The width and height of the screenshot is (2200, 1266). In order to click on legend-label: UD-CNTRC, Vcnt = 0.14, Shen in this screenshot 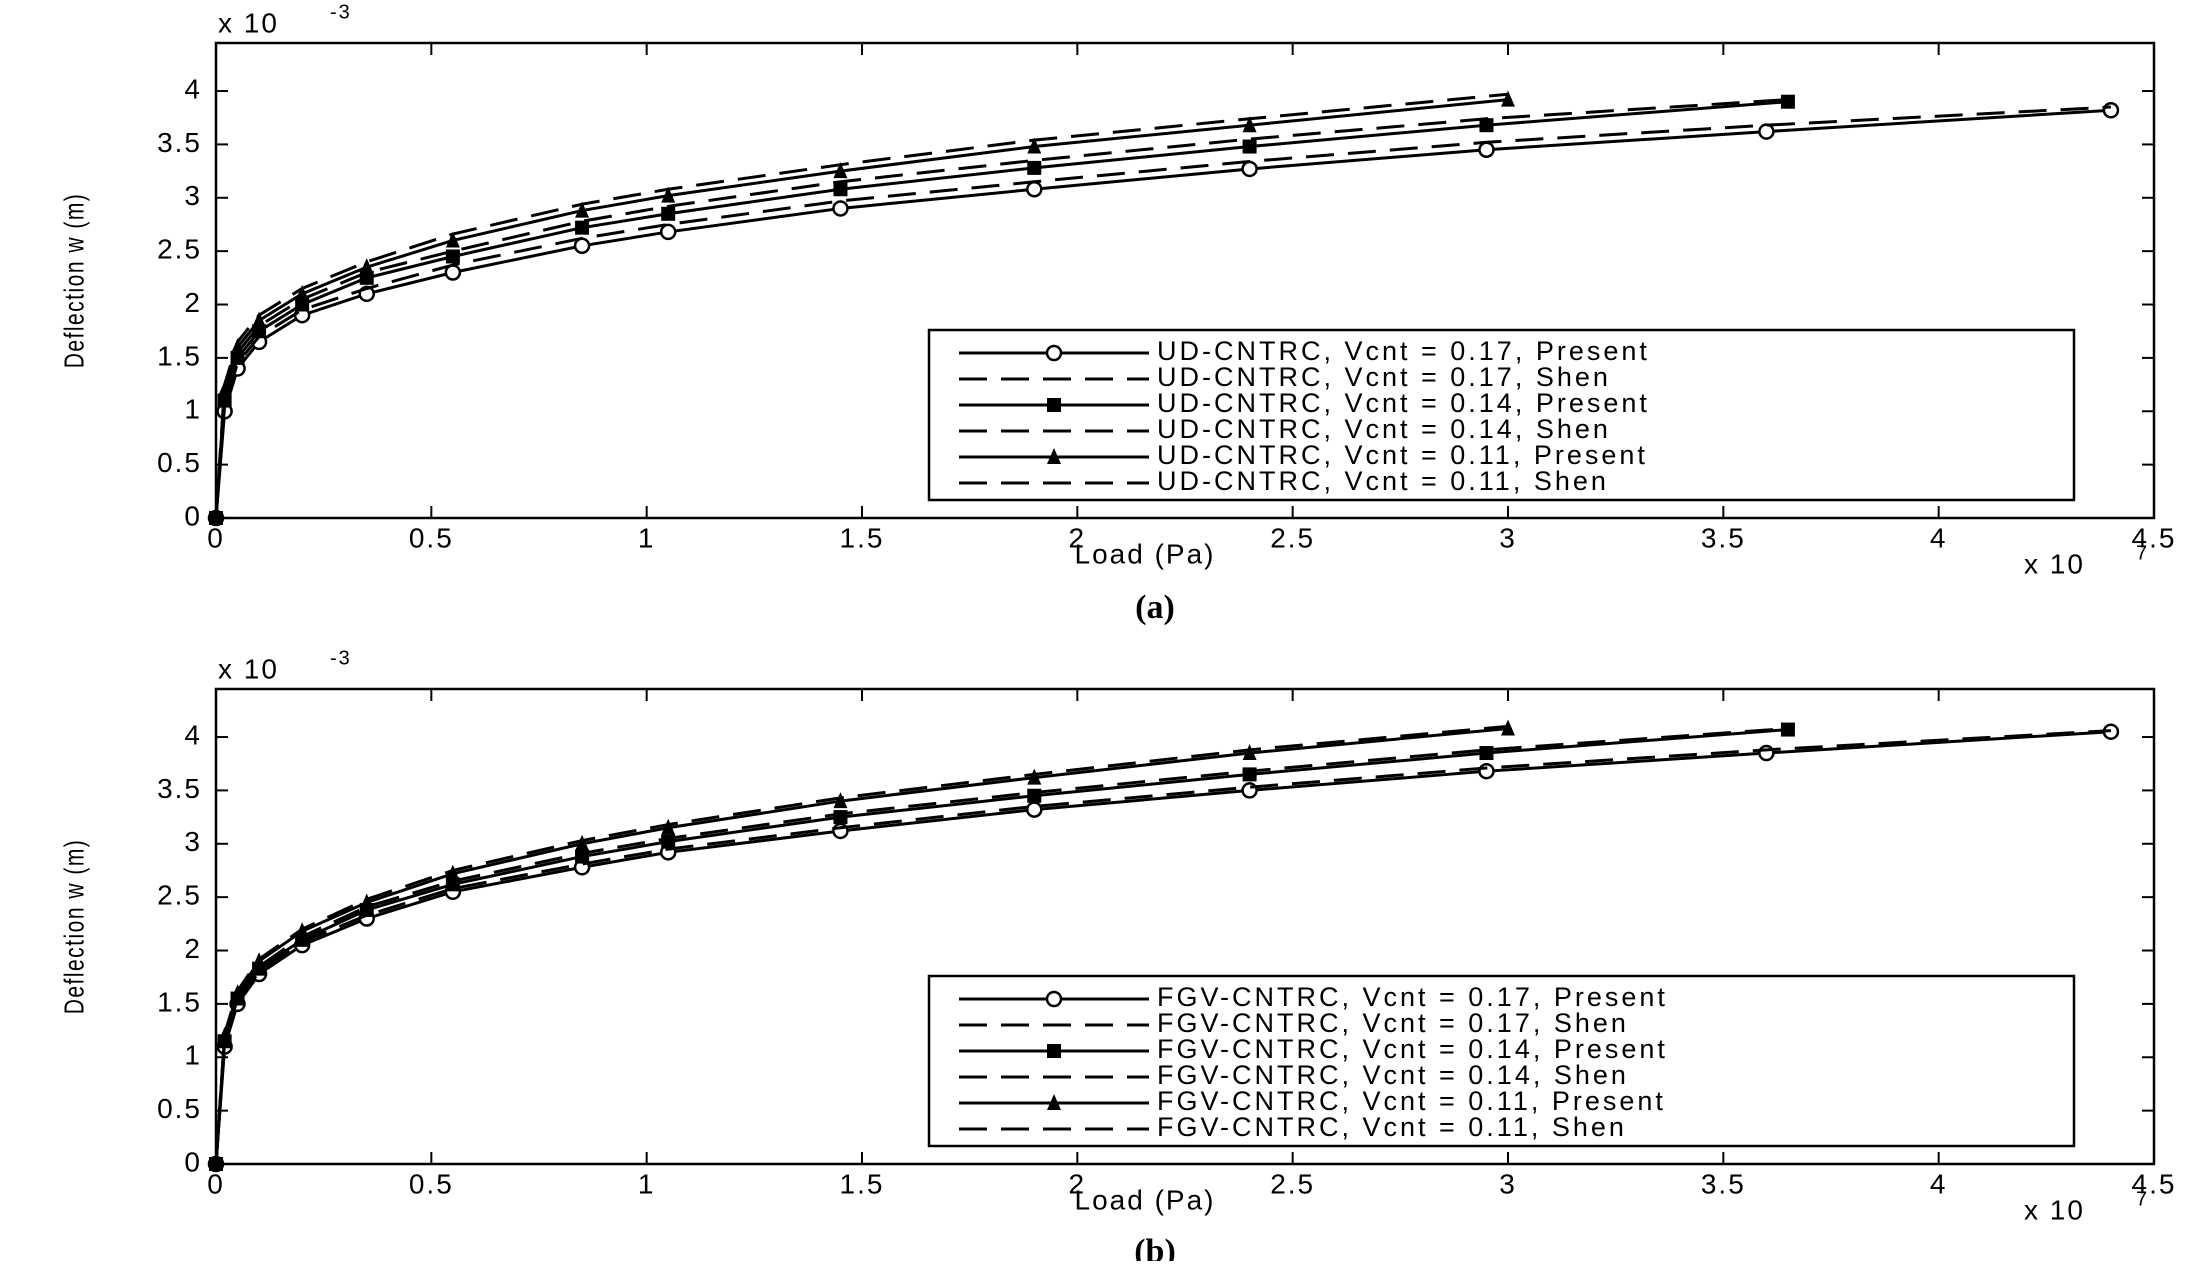, I will do `click(1384, 429)`.